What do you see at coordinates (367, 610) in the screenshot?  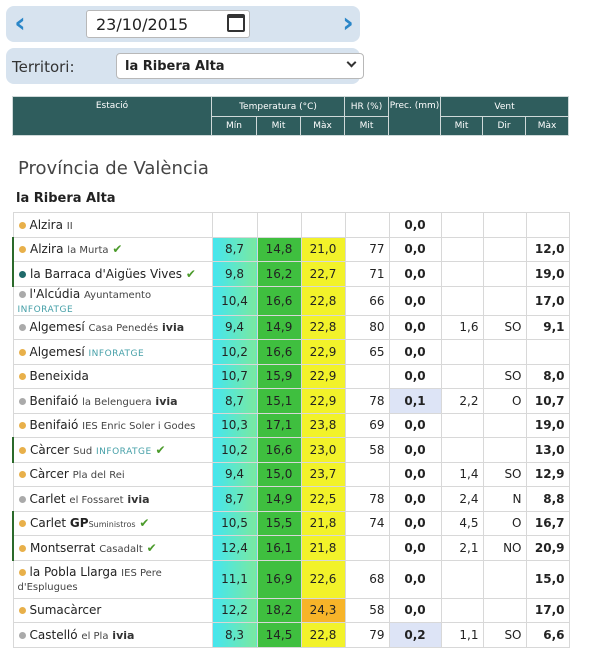 I see `cell-hr: 58` at bounding box center [367, 610].